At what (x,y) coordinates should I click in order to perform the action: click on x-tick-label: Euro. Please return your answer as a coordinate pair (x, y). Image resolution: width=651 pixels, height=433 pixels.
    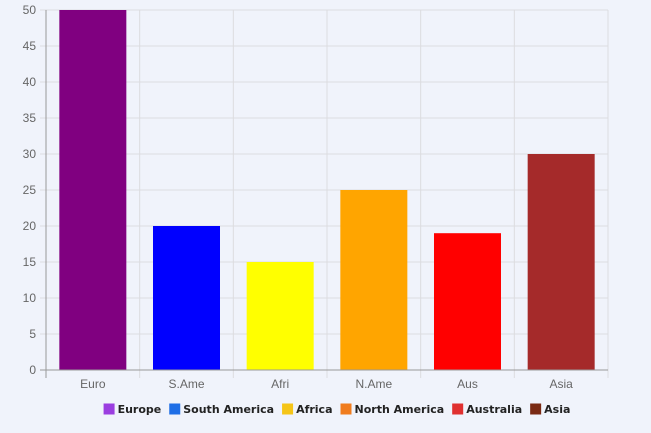
    Looking at the image, I should click on (93, 384).